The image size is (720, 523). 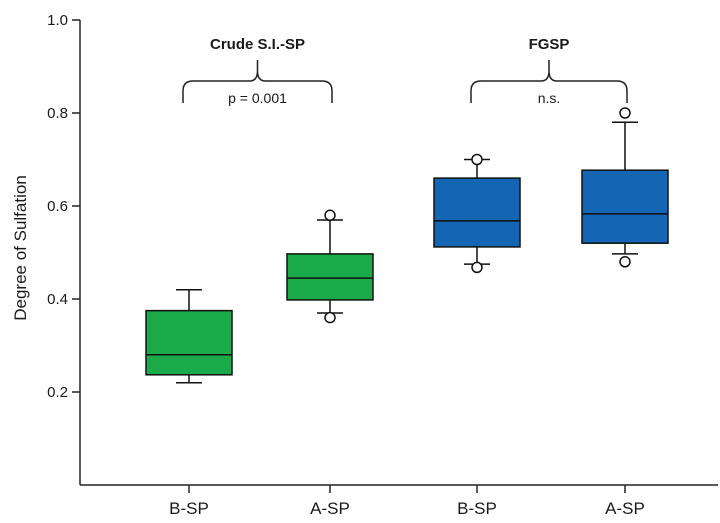 I want to click on significance-label: p = 0.001, so click(x=257, y=98).